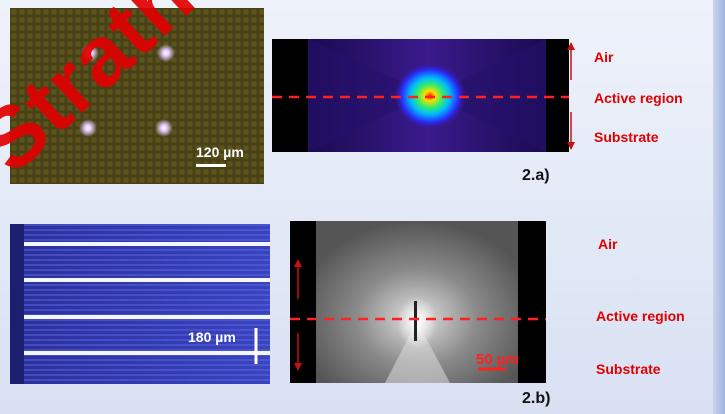  What do you see at coordinates (420, 95) in the screenshot?
I see `mode-profile-image` at bounding box center [420, 95].